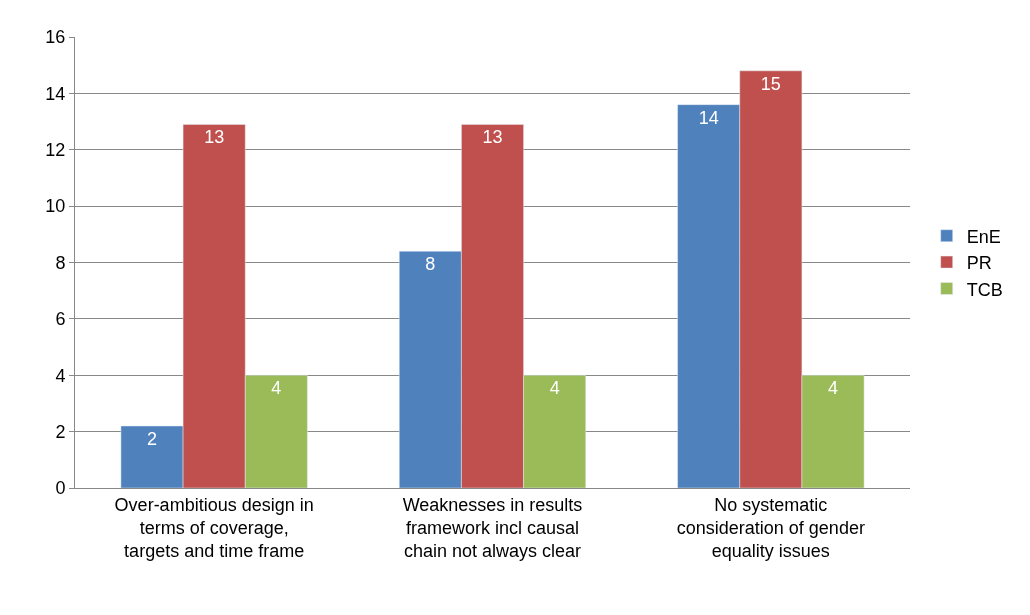  I want to click on y-tick-label: 16, so click(55, 37).